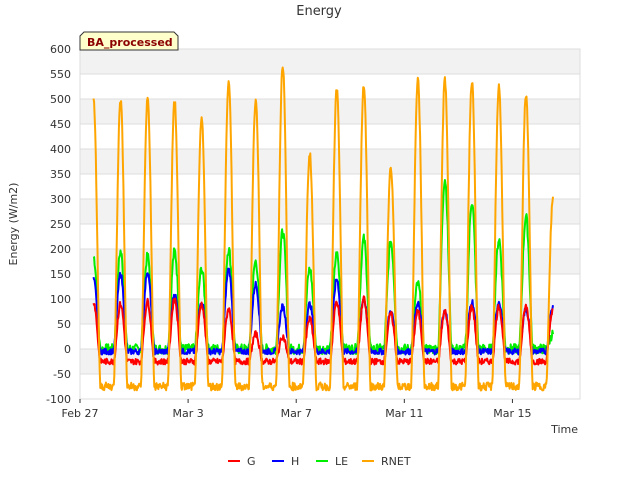 The width and height of the screenshot is (640, 480). What do you see at coordinates (60, 124) in the screenshot?
I see `y-tick-label: 450` at bounding box center [60, 124].